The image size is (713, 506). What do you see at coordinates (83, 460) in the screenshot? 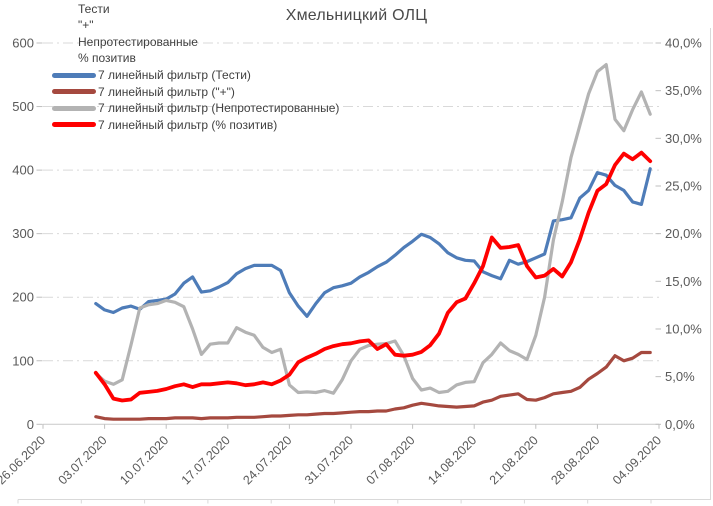
I see `x-axis-label: 03.07.2020` at bounding box center [83, 460].